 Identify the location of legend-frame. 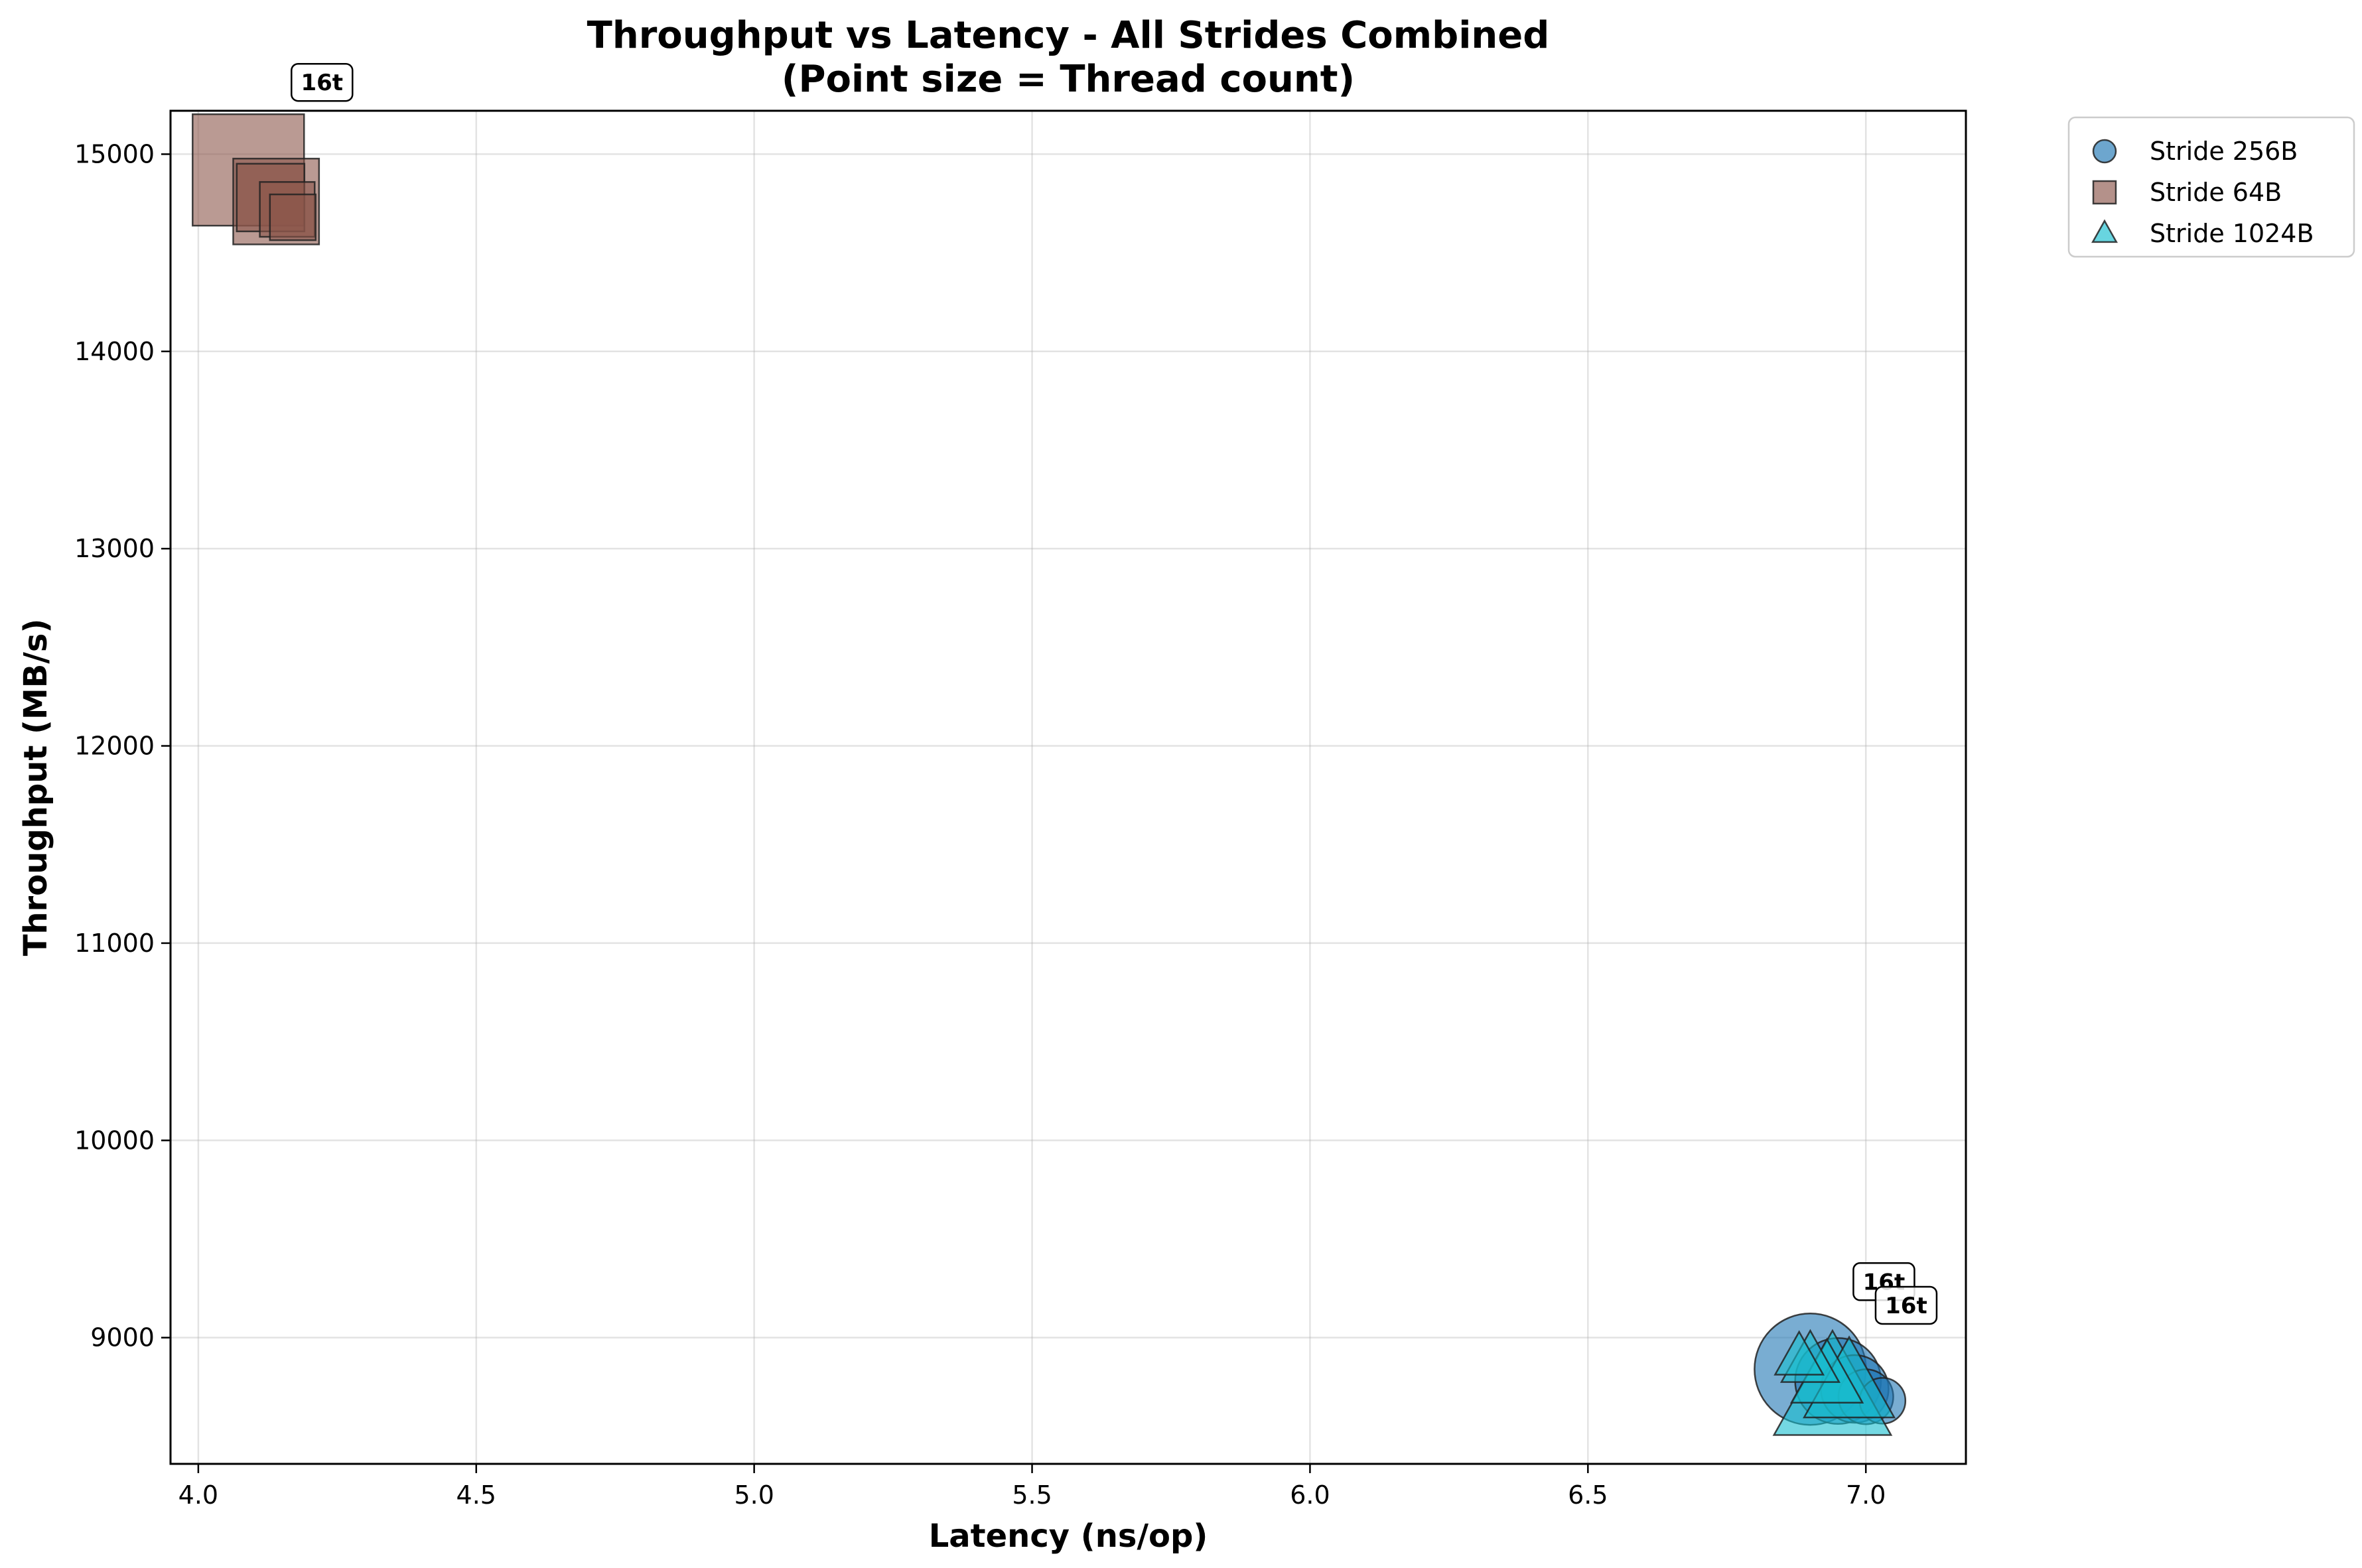
(2211, 187).